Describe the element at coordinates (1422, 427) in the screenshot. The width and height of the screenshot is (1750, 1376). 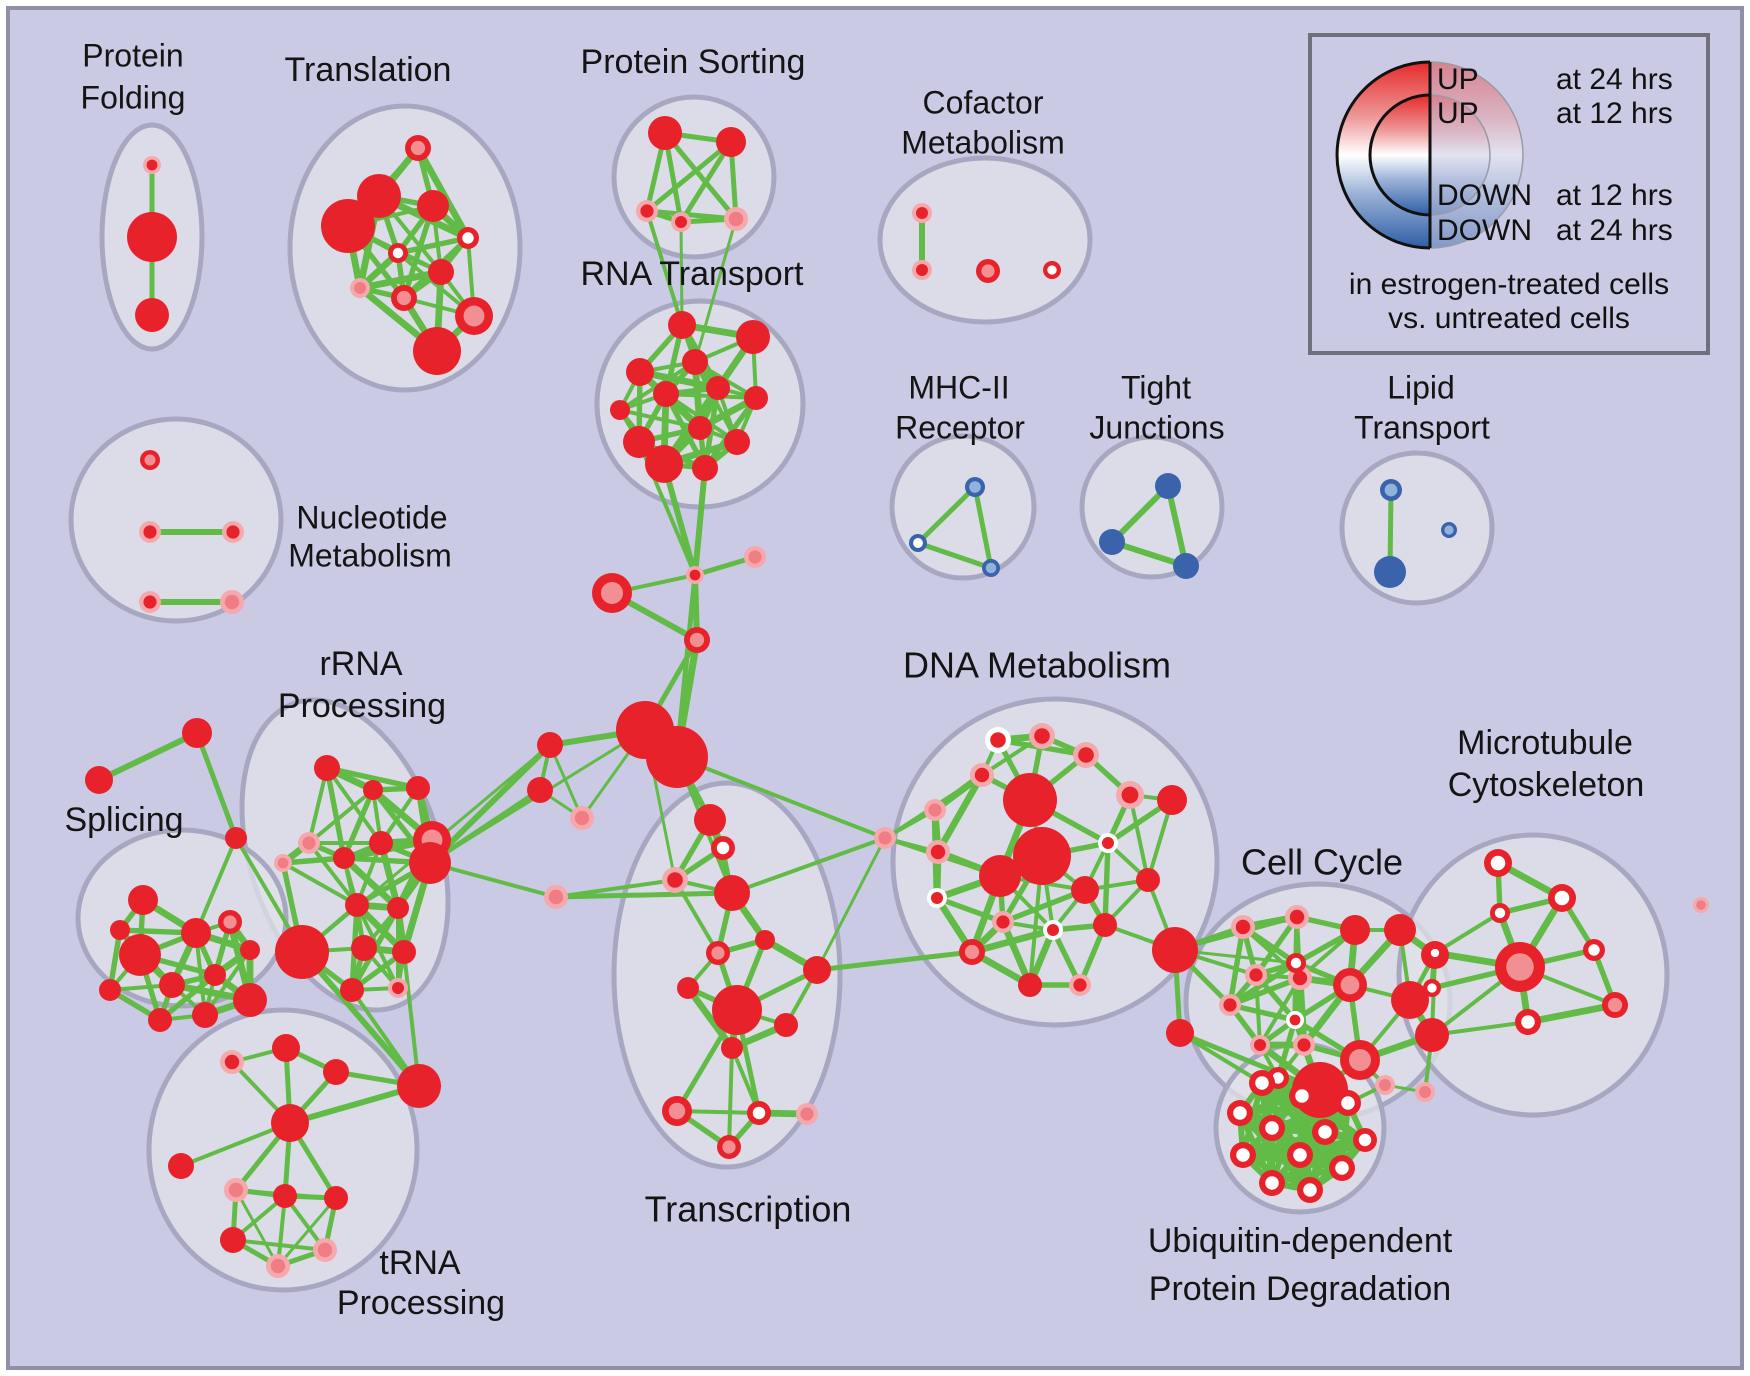
I see `cluster-label-lipid-transport: Transport` at that location.